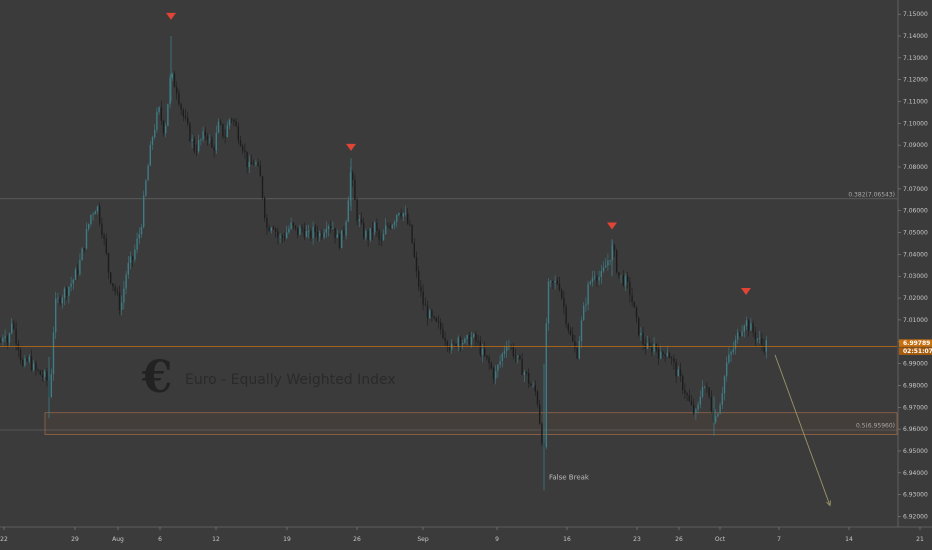 The height and width of the screenshot is (550, 932). Describe the element at coordinates (157, 377) in the screenshot. I see `euro-symbol-icon: €` at that location.